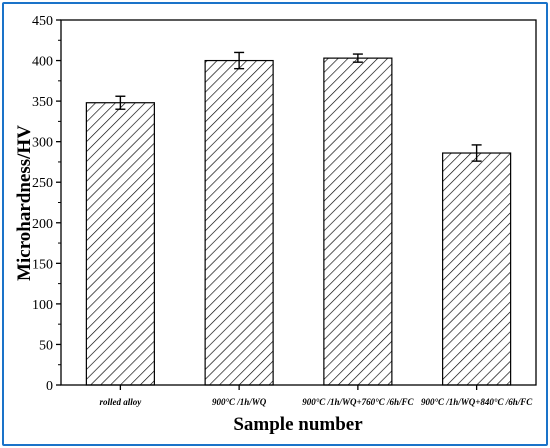 The width and height of the screenshot is (550, 448). I want to click on y-tick-label: 300, so click(42, 143).